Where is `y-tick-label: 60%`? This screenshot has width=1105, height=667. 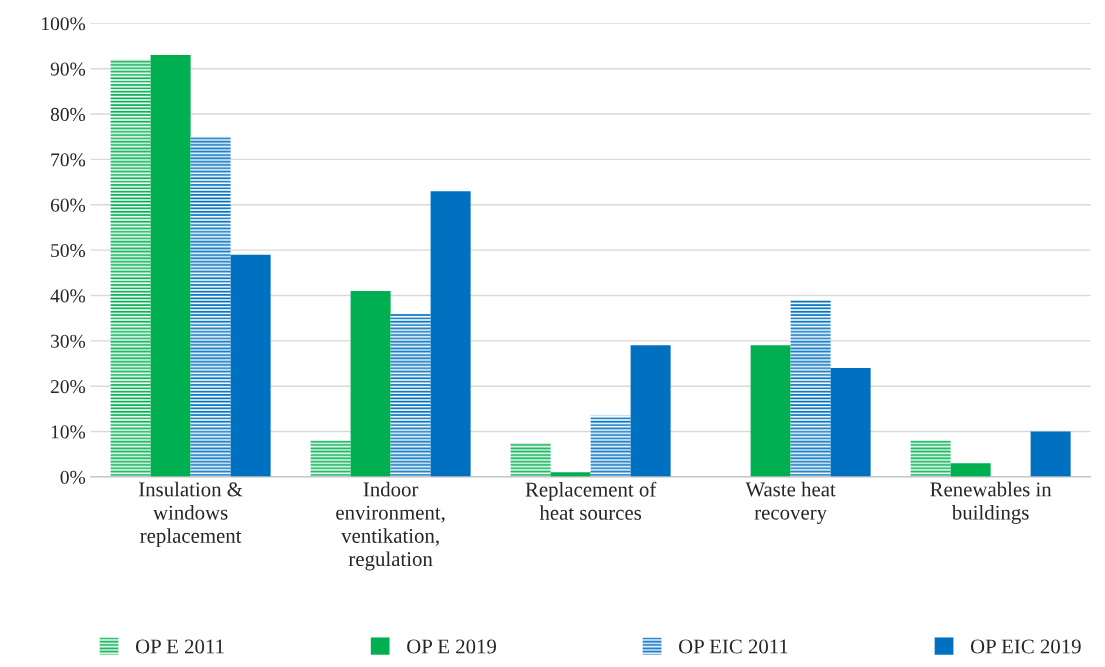 y-tick-label: 60% is located at coordinates (68, 205).